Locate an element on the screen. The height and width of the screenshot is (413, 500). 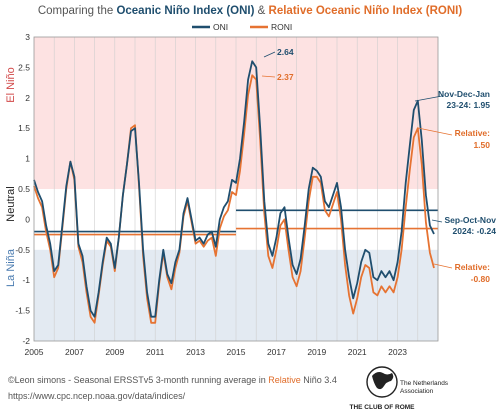
oni-latest-line2: 2024: -0.24 is located at coordinates (475, 231).